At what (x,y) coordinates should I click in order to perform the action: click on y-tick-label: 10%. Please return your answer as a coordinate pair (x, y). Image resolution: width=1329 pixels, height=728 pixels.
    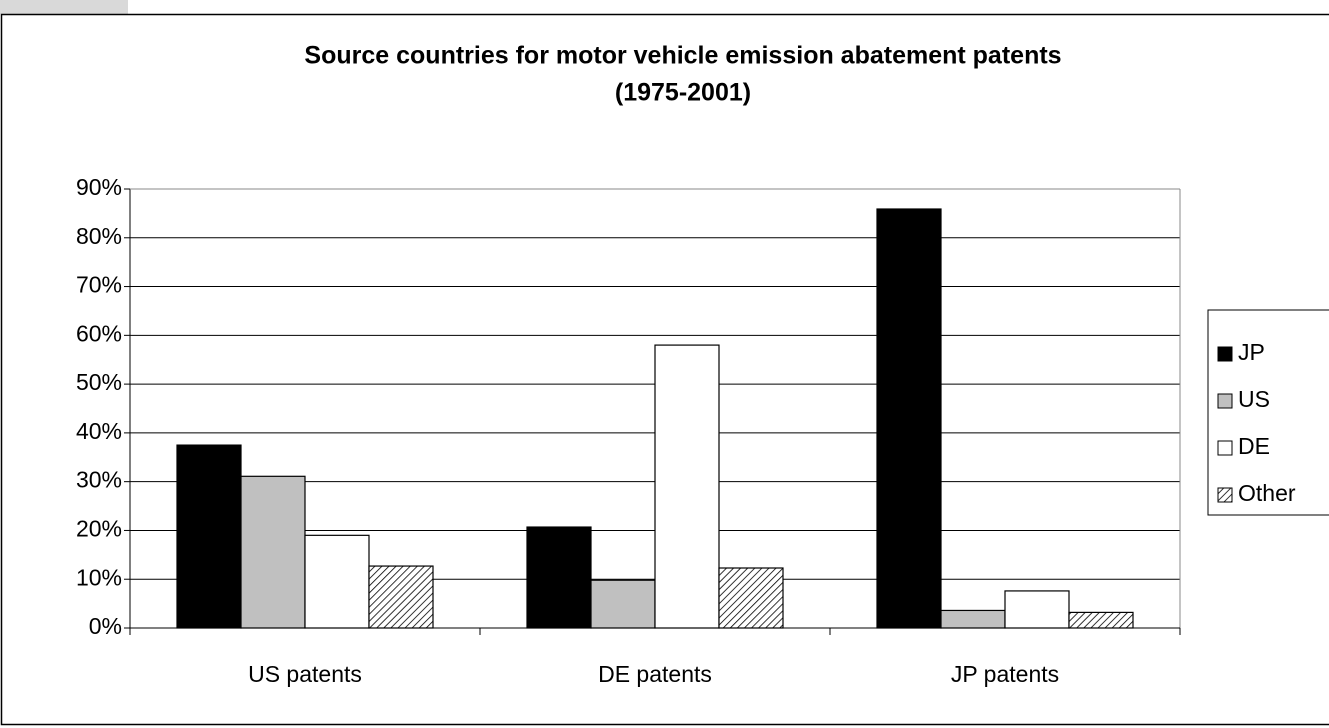
    Looking at the image, I should click on (99, 577).